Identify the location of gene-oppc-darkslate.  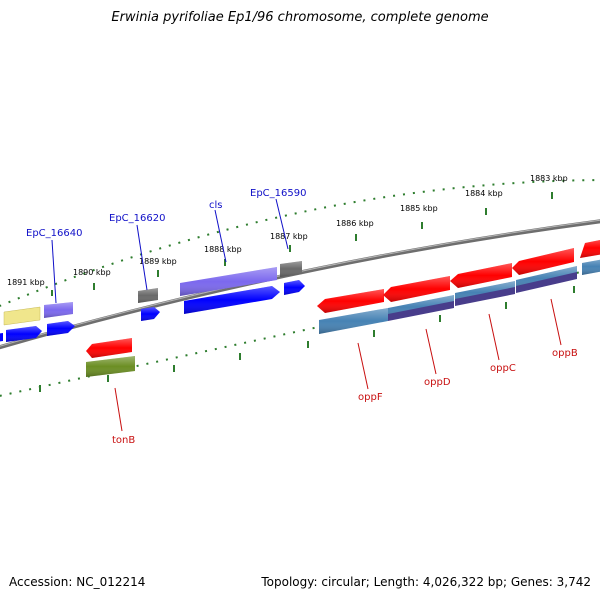
(485, 296).